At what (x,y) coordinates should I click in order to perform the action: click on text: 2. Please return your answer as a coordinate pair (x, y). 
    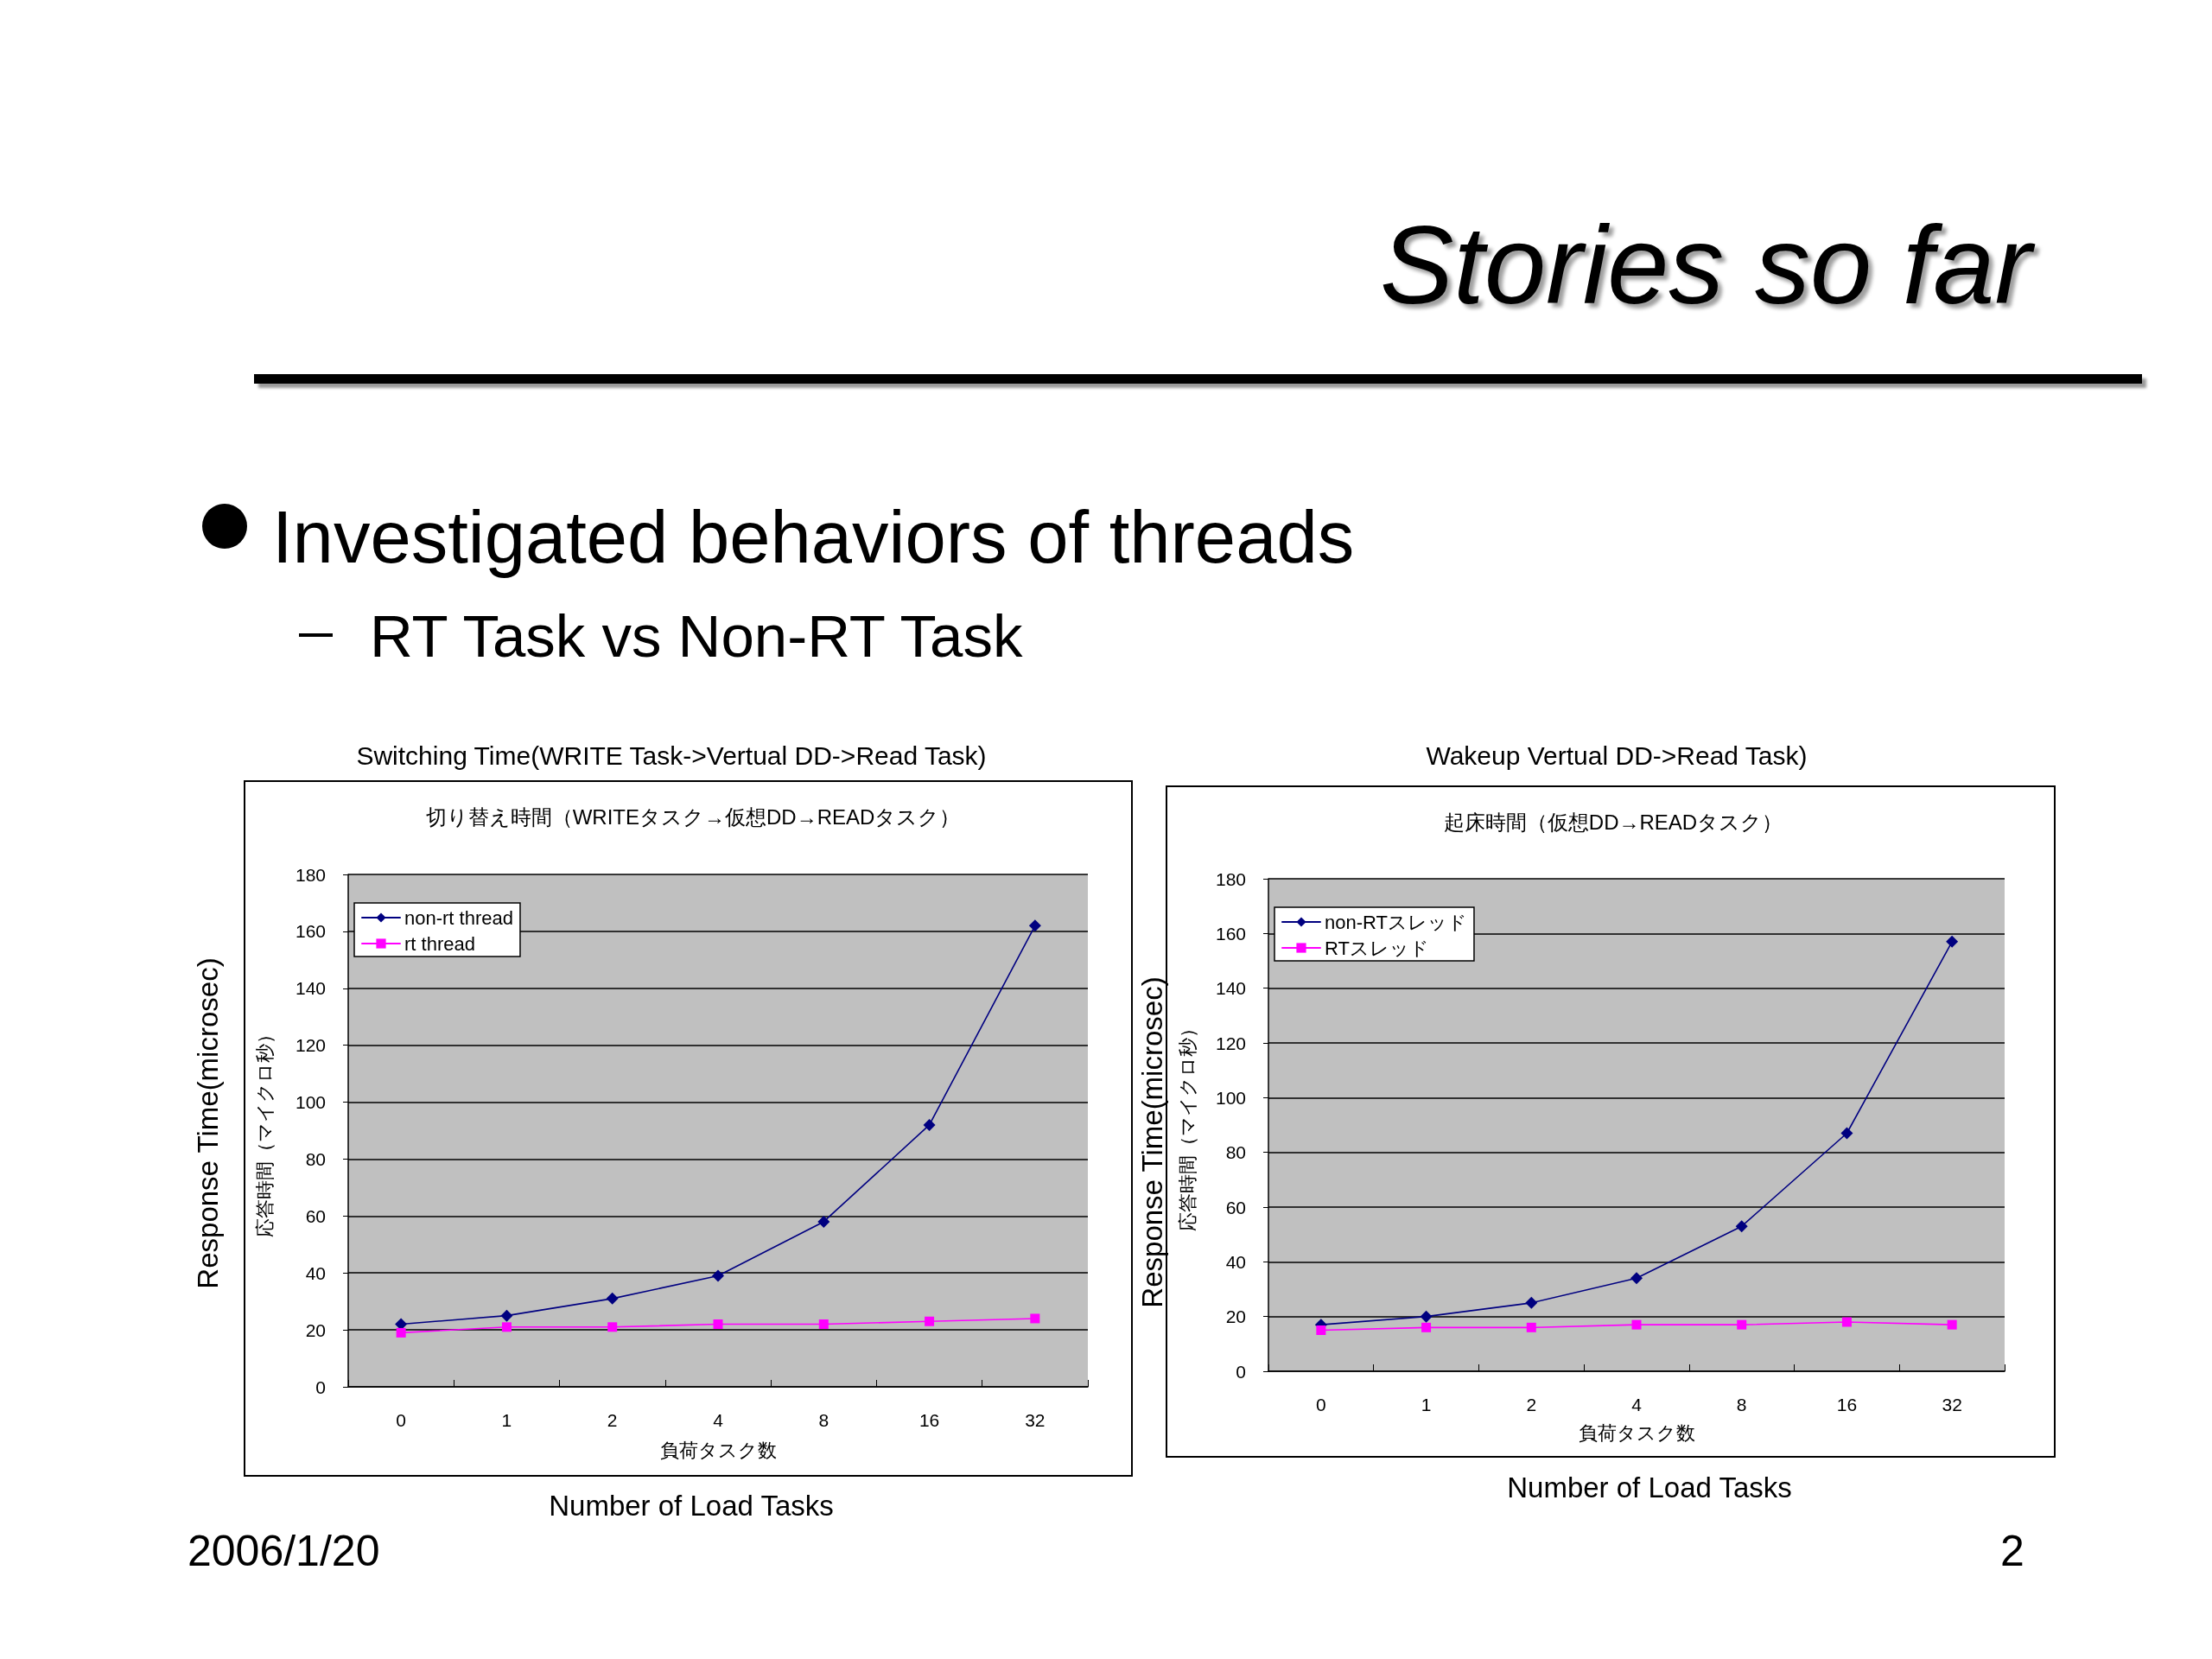
    Looking at the image, I should click on (2012, 1551).